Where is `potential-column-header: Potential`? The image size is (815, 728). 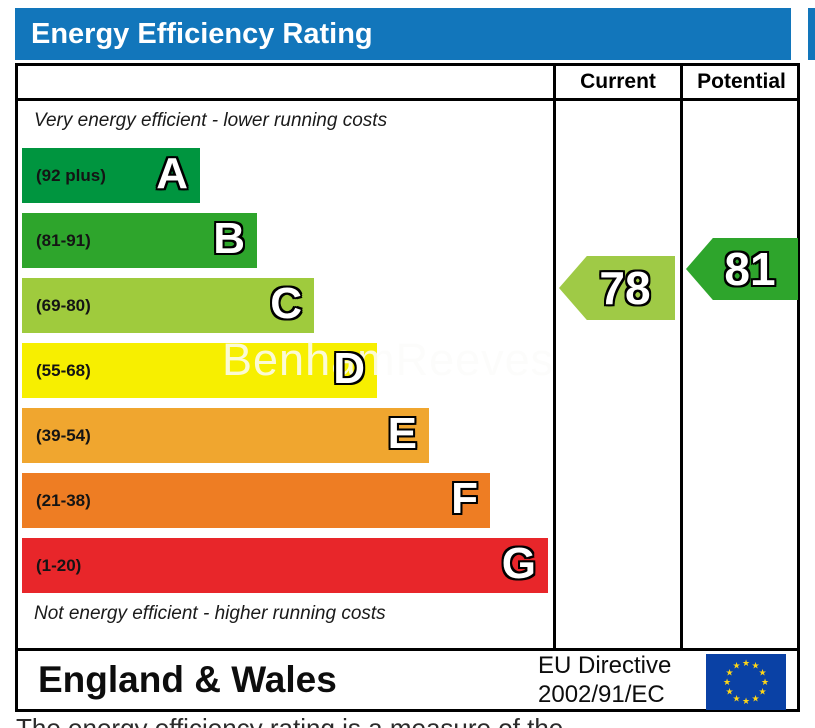 potential-column-header: Potential is located at coordinates (741, 81).